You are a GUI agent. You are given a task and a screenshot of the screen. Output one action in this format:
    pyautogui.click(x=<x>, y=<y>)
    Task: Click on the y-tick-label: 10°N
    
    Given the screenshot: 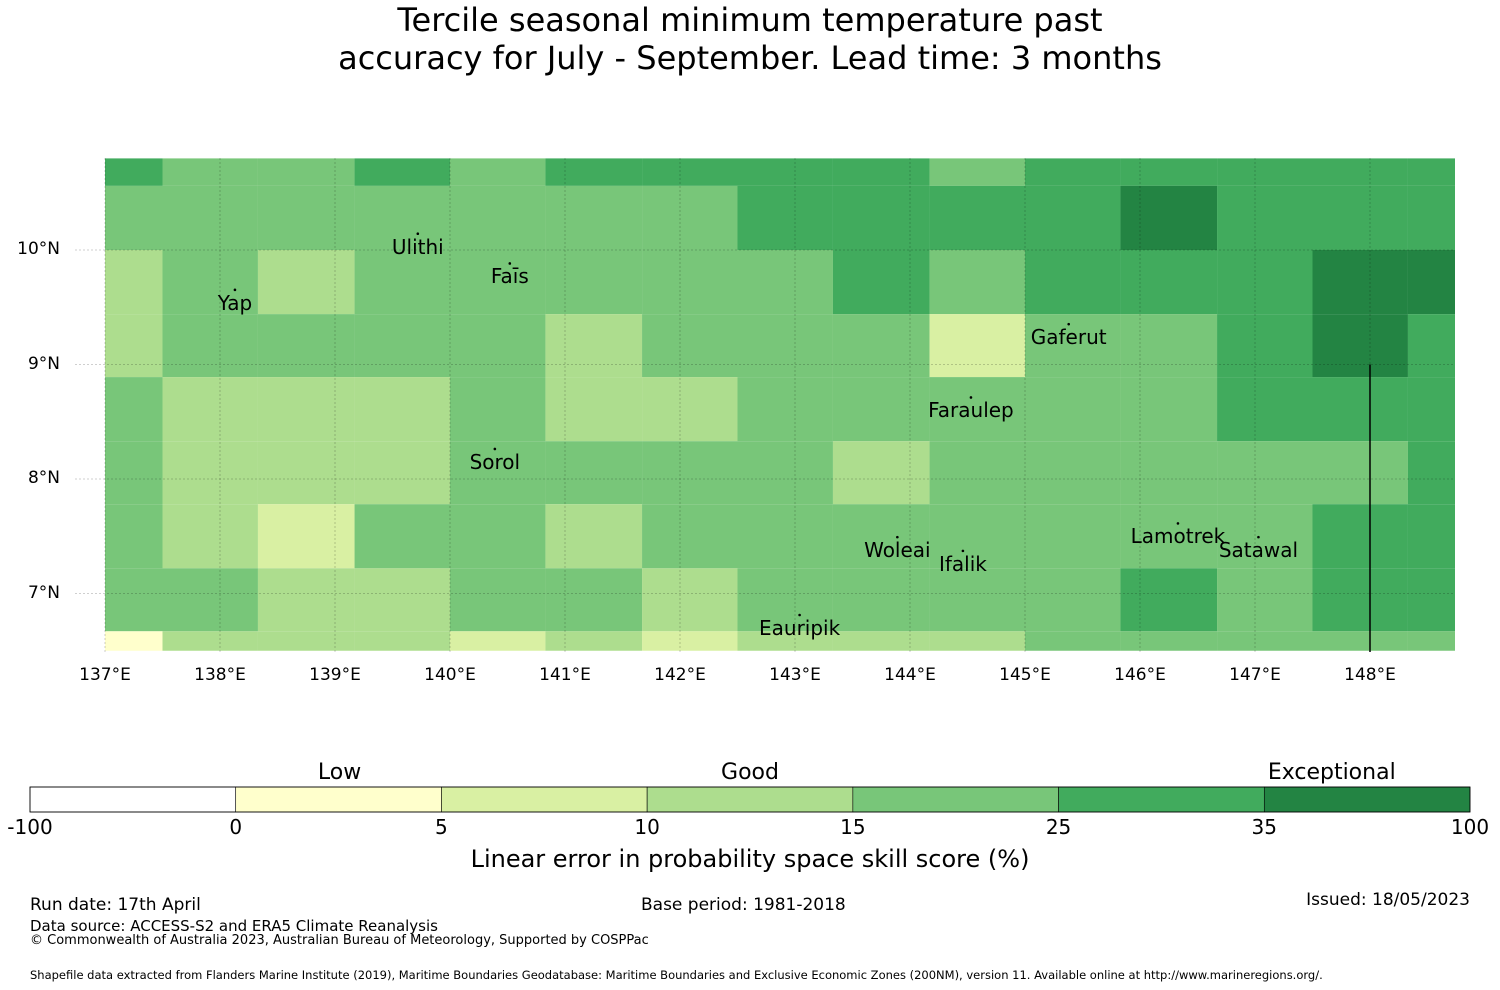 What is the action you would take?
    pyautogui.click(x=38, y=249)
    